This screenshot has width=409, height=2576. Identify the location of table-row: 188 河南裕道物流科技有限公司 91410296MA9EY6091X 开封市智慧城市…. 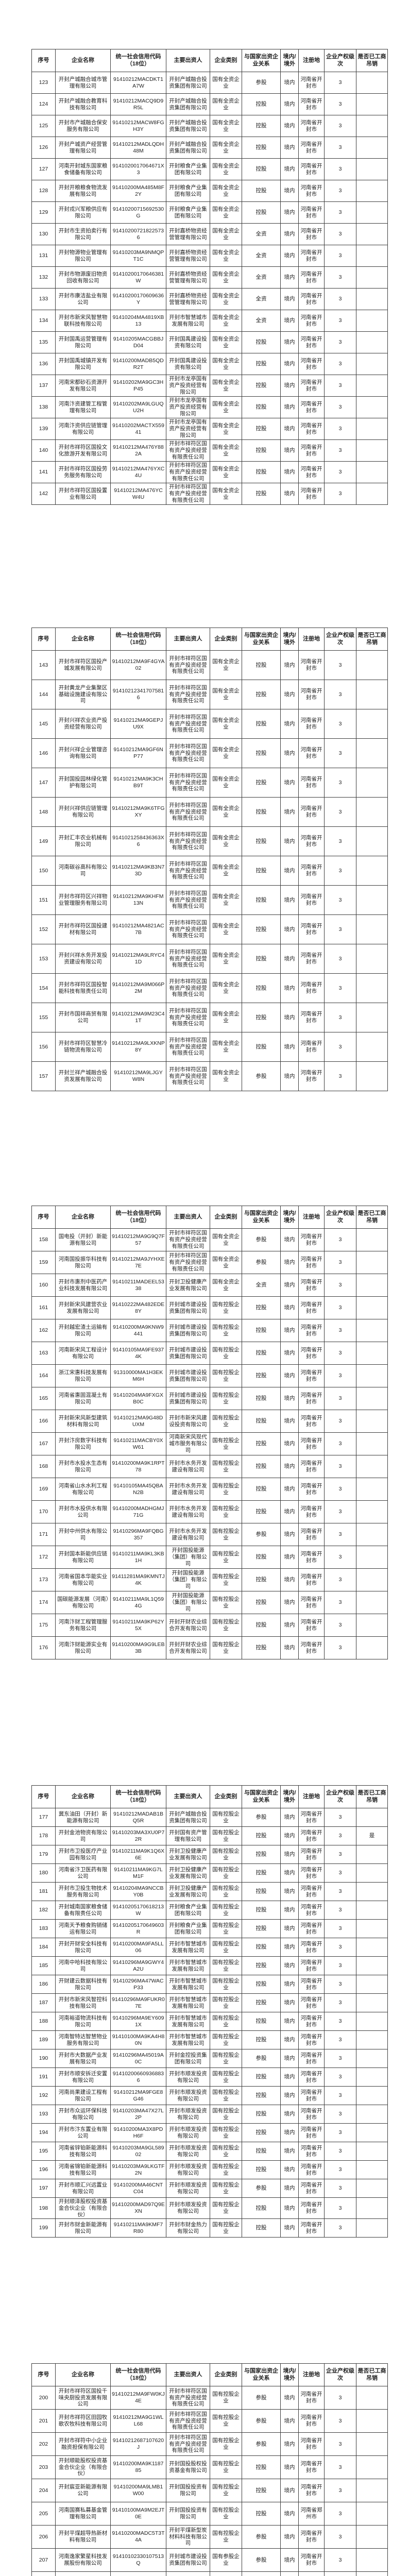
(209, 2021).